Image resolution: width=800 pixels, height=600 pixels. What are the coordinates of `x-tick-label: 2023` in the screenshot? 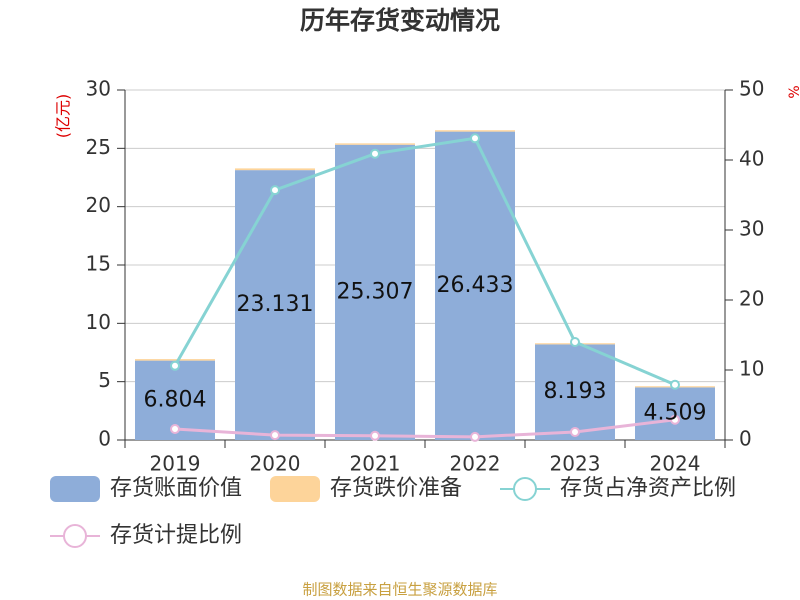 It's located at (575, 464).